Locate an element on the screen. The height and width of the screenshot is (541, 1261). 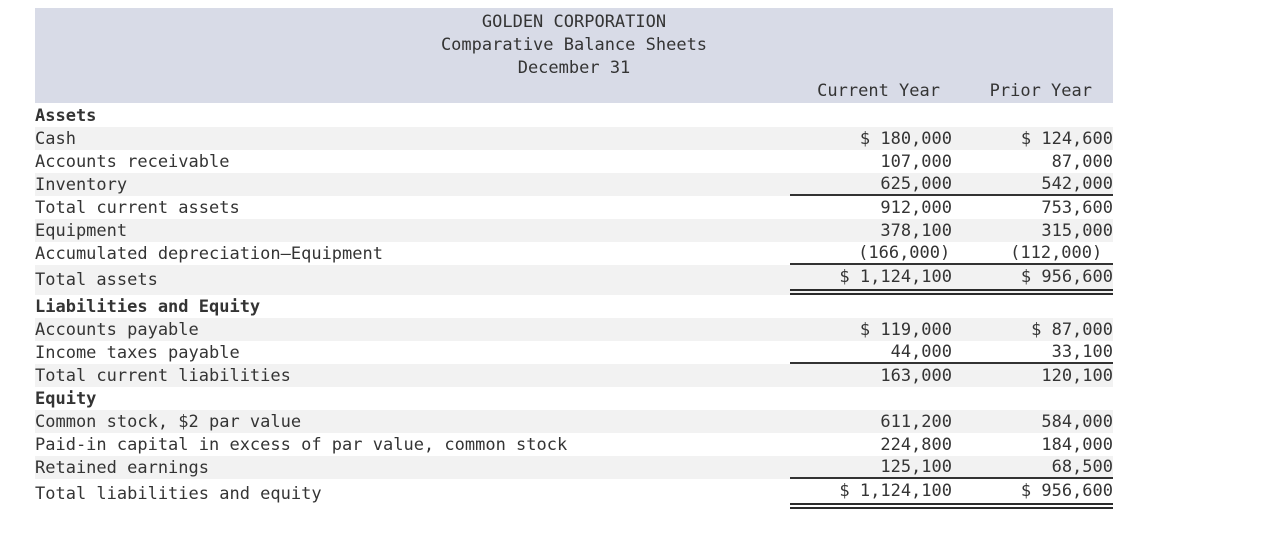
row-label: Total current liabilities is located at coordinates (412, 375).